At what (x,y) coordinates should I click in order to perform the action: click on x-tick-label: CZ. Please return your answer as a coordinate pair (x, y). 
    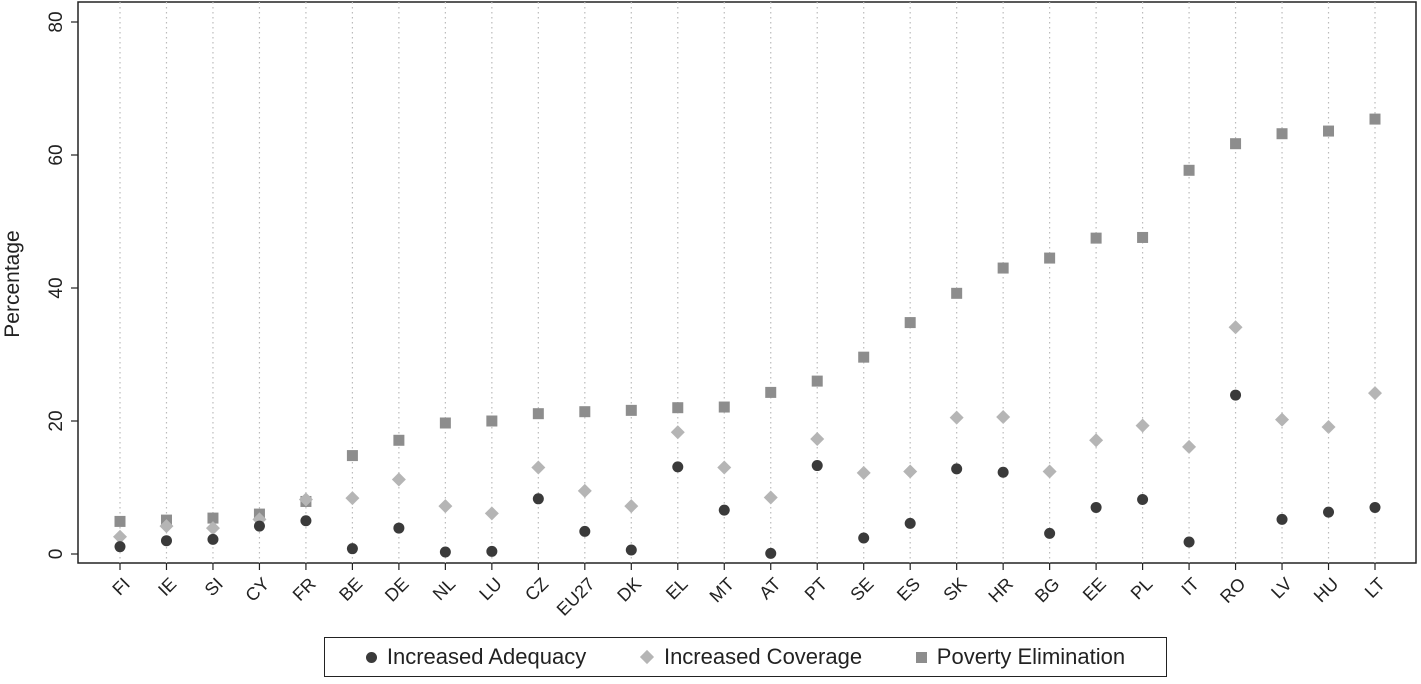
    Looking at the image, I should click on (536, 589).